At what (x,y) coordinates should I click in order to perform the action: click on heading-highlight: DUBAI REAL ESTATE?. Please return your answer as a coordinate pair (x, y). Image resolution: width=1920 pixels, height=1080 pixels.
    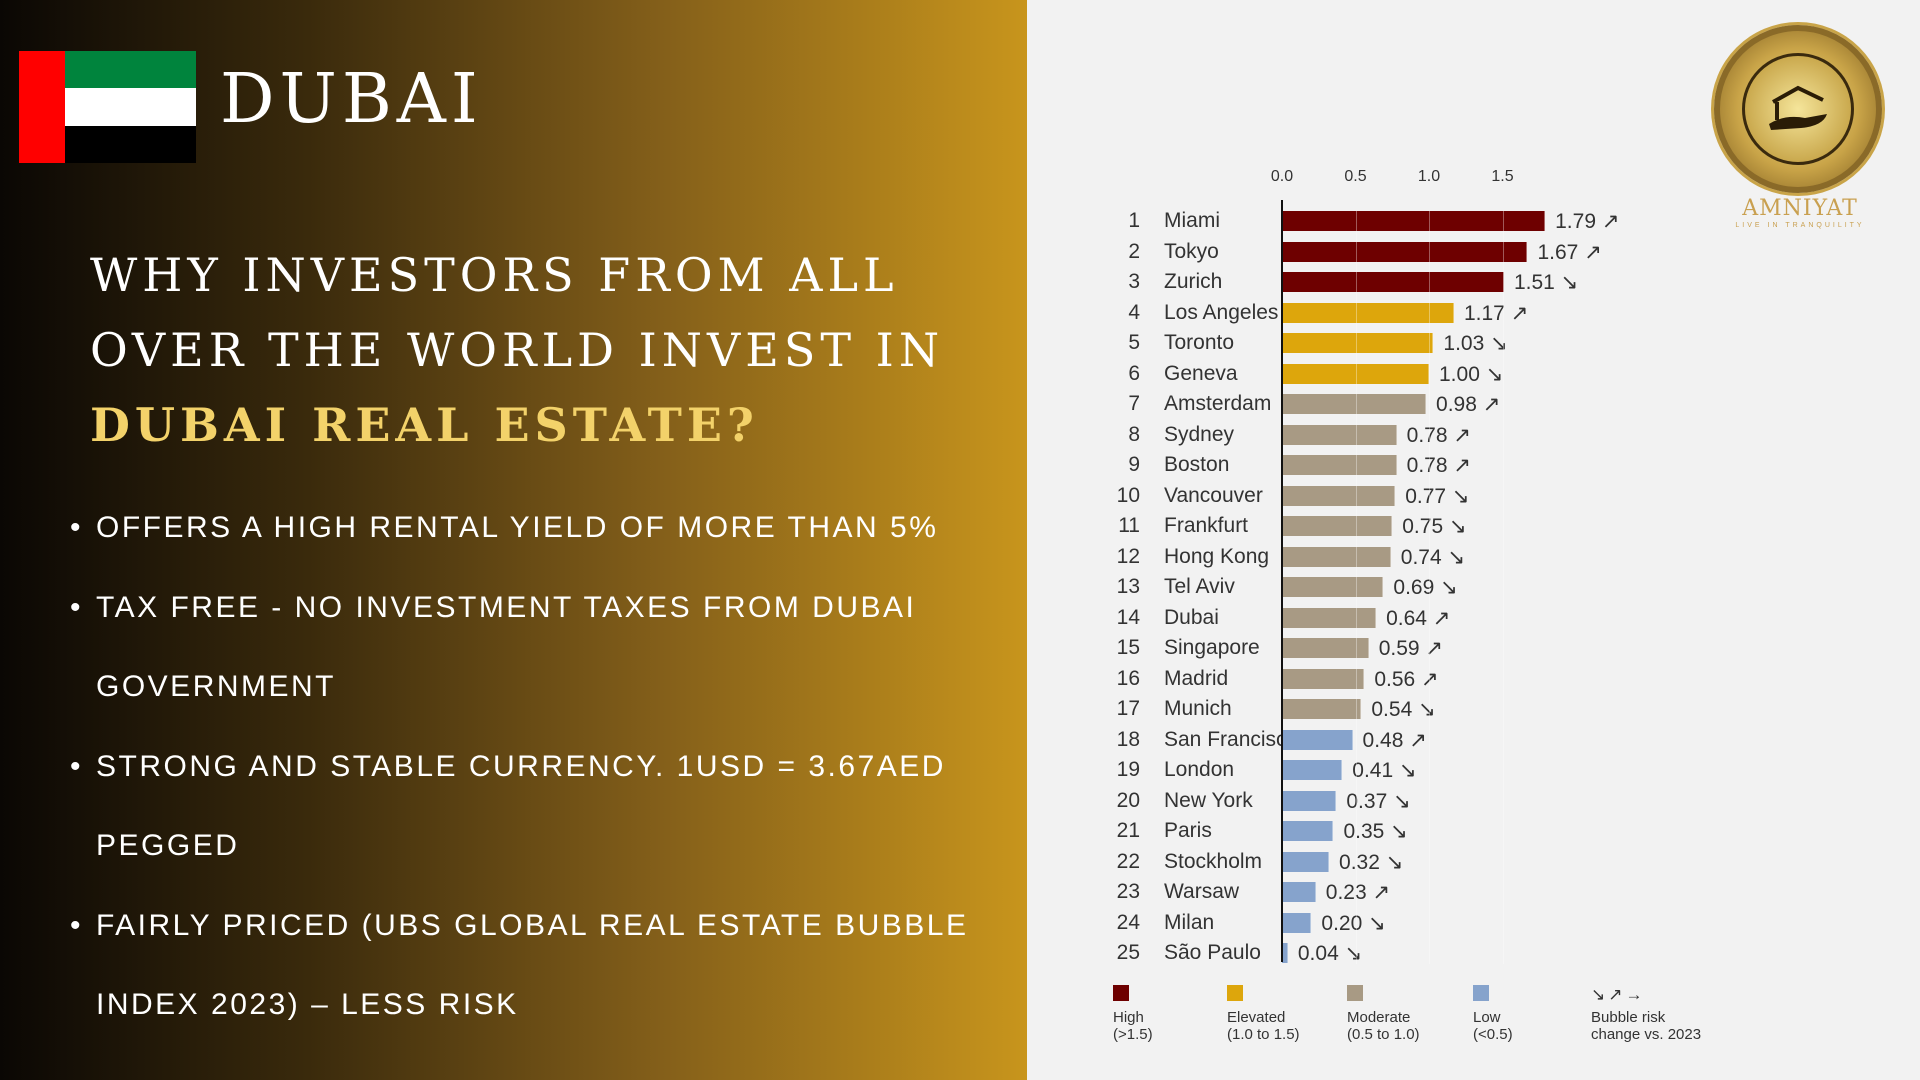
    Looking at the image, I should click on (424, 425).